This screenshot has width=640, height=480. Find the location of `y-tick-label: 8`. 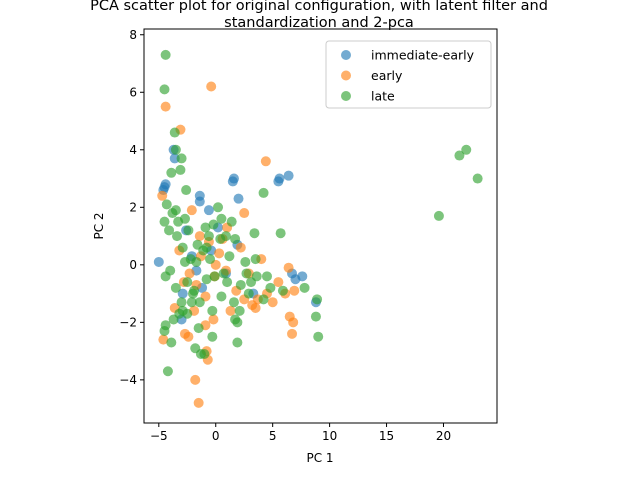

y-tick-label: 8 is located at coordinates (133, 35).